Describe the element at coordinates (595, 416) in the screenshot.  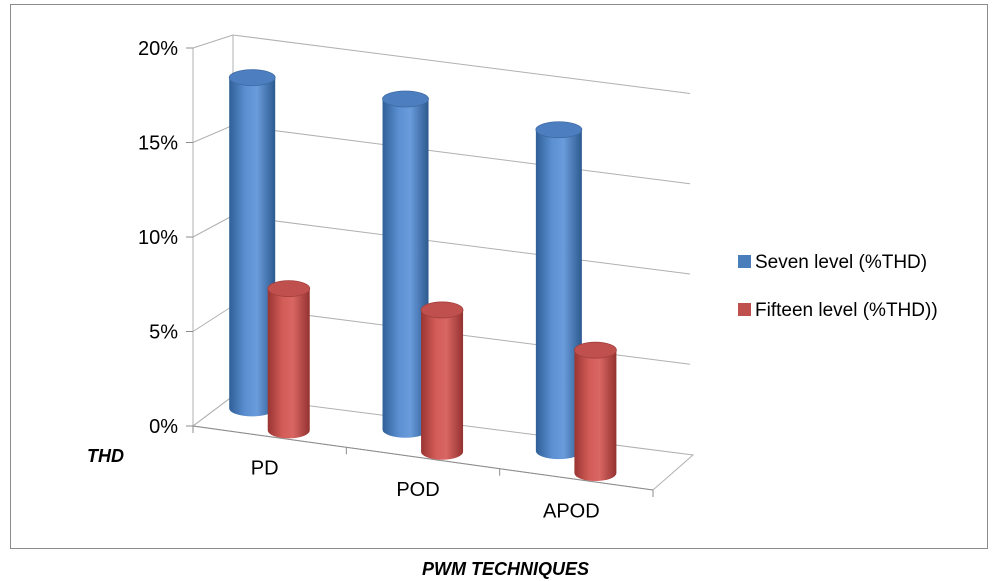
I see `bar-fifteen-apod` at that location.